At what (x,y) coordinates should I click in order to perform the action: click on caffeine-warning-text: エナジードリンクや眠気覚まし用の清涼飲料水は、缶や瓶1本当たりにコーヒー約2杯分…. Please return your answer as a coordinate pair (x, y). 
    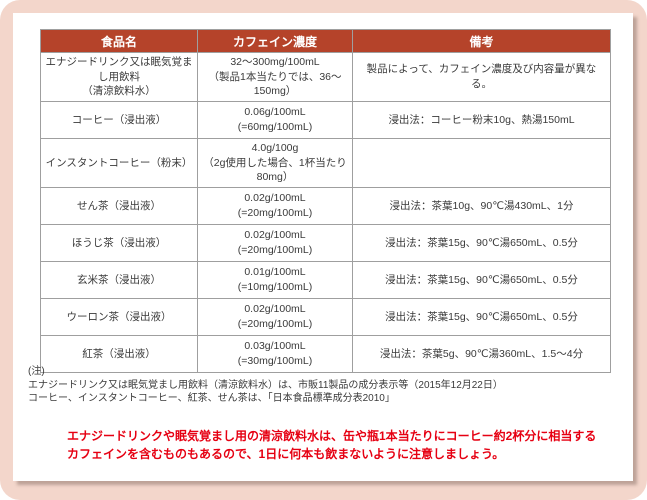
    Looking at the image, I should click on (331, 445).